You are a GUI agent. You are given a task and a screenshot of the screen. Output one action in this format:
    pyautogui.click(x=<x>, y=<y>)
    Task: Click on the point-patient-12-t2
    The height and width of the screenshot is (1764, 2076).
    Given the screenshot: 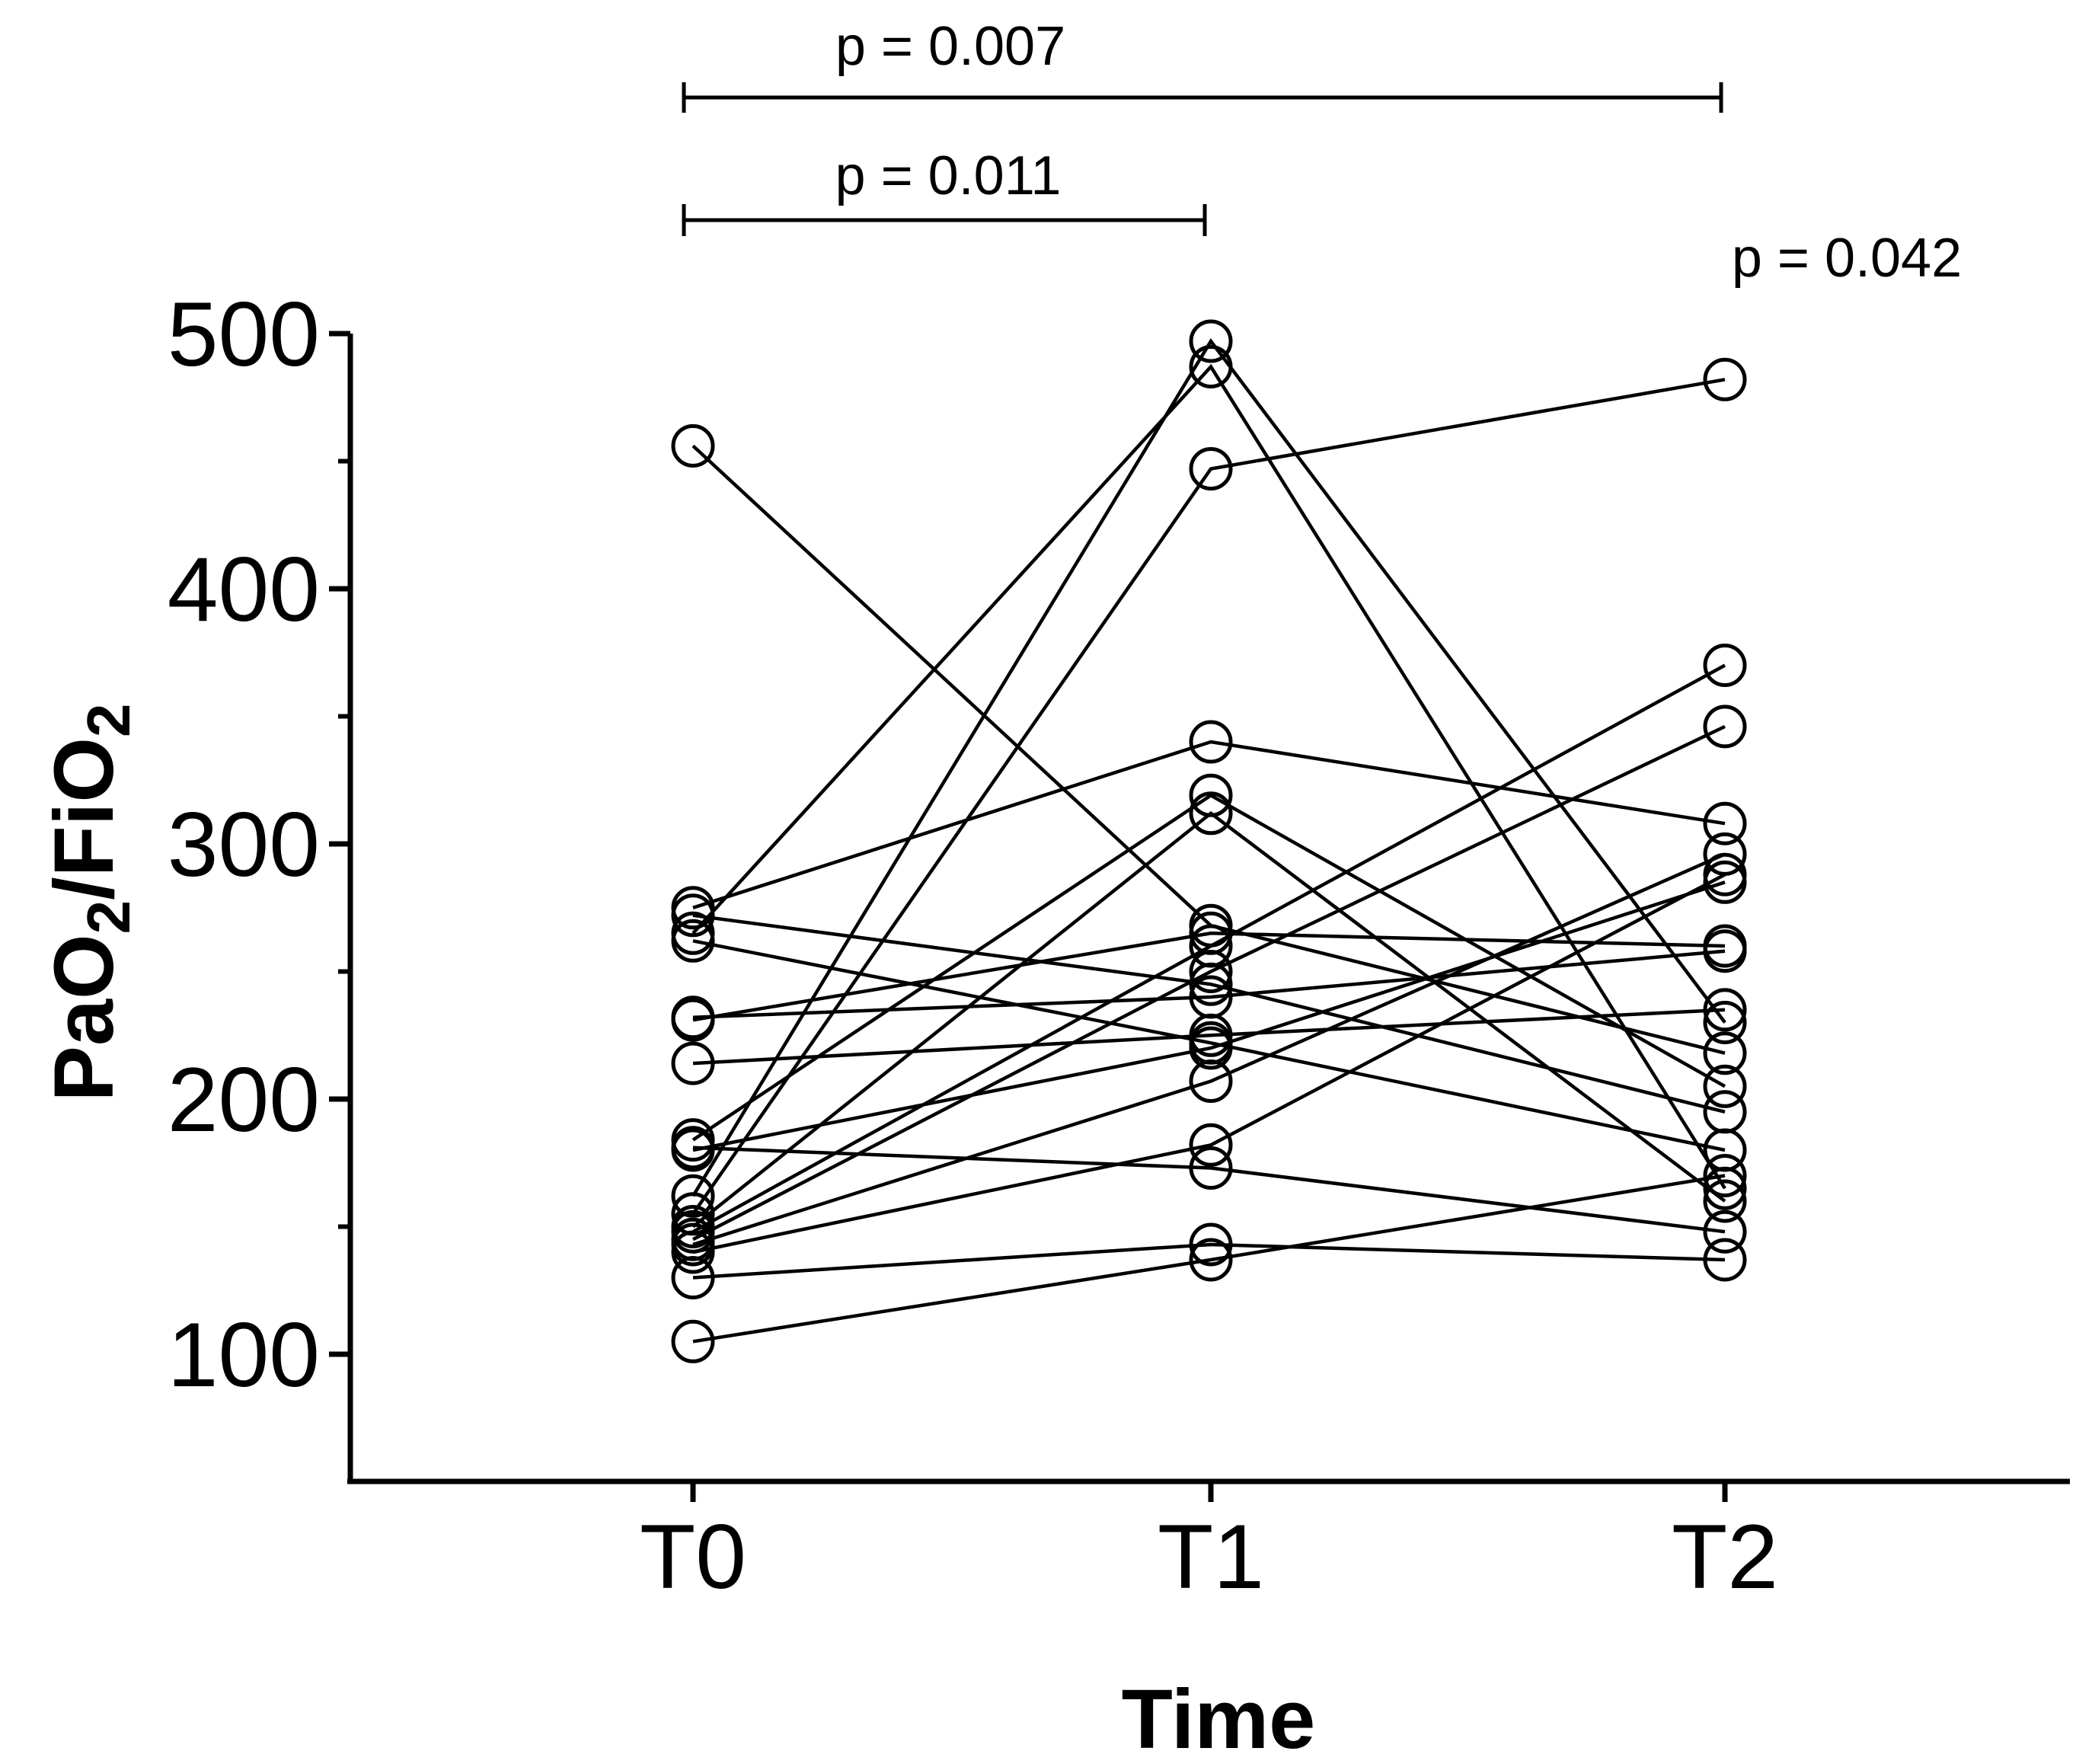 What is the action you would take?
    pyautogui.click(x=1725, y=1023)
    